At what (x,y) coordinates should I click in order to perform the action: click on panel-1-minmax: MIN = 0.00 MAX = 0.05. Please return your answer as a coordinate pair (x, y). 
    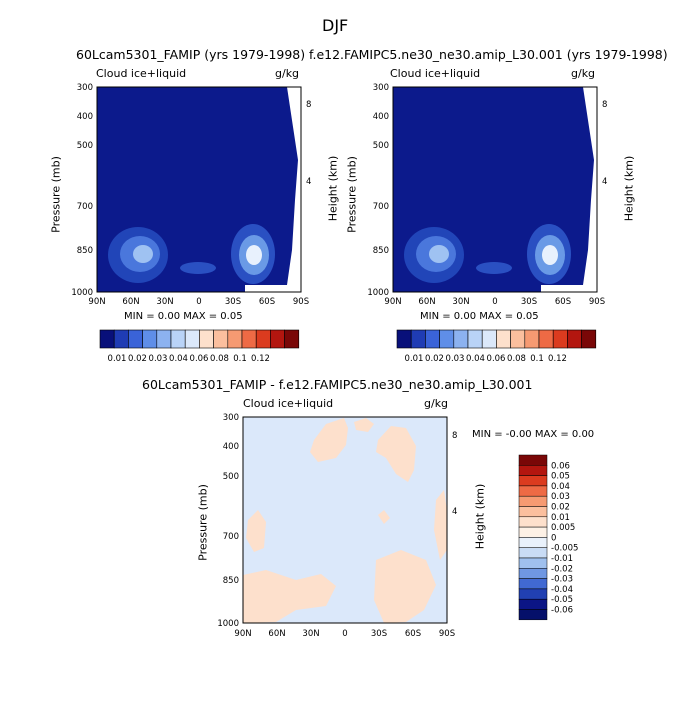
    Looking at the image, I should click on (183, 316).